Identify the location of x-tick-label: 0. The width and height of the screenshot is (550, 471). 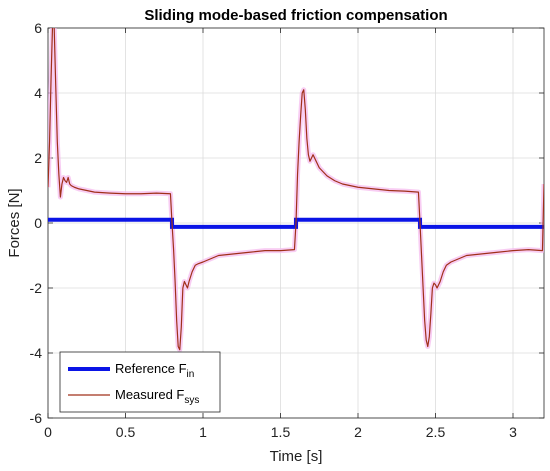
(48, 432).